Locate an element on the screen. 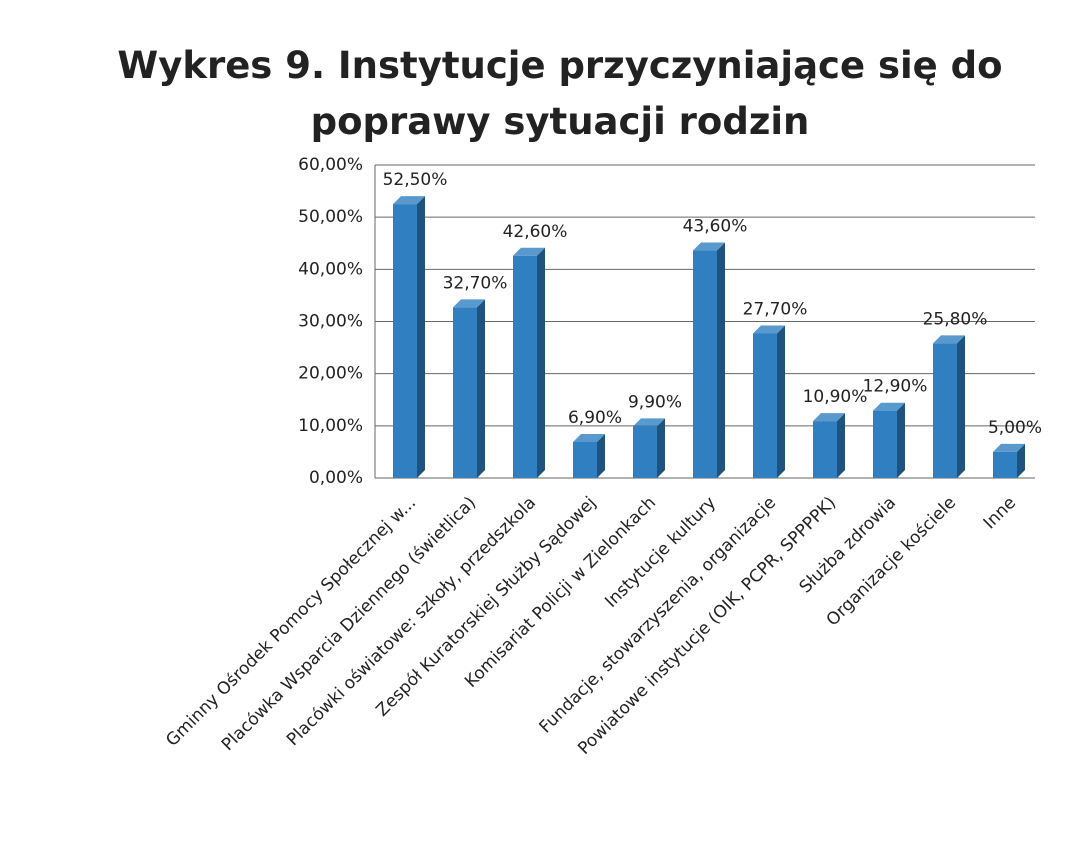 The width and height of the screenshot is (1088, 857). x-tick-label: Instytucje kultury is located at coordinates (660, 552).